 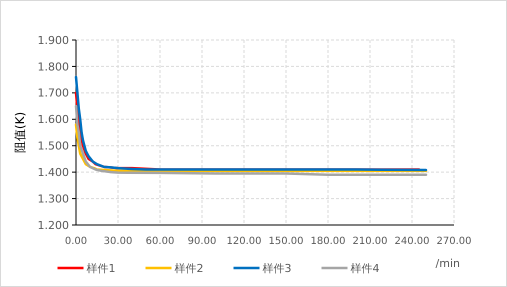 What do you see at coordinates (189, 268) in the screenshot?
I see `legend-label: 样件2` at bounding box center [189, 268].